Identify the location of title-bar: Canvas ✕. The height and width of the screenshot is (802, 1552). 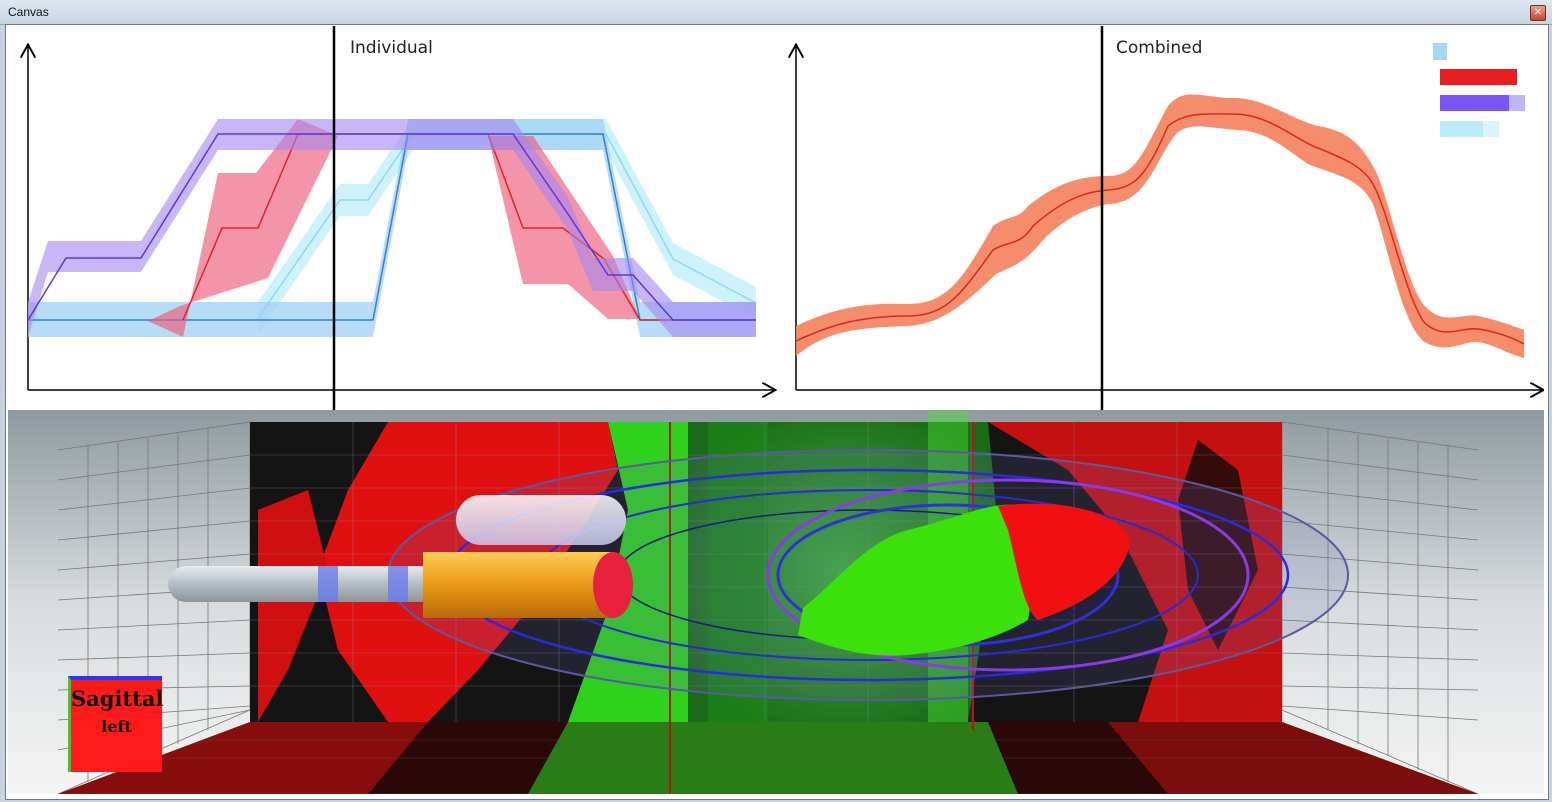
(776, 12).